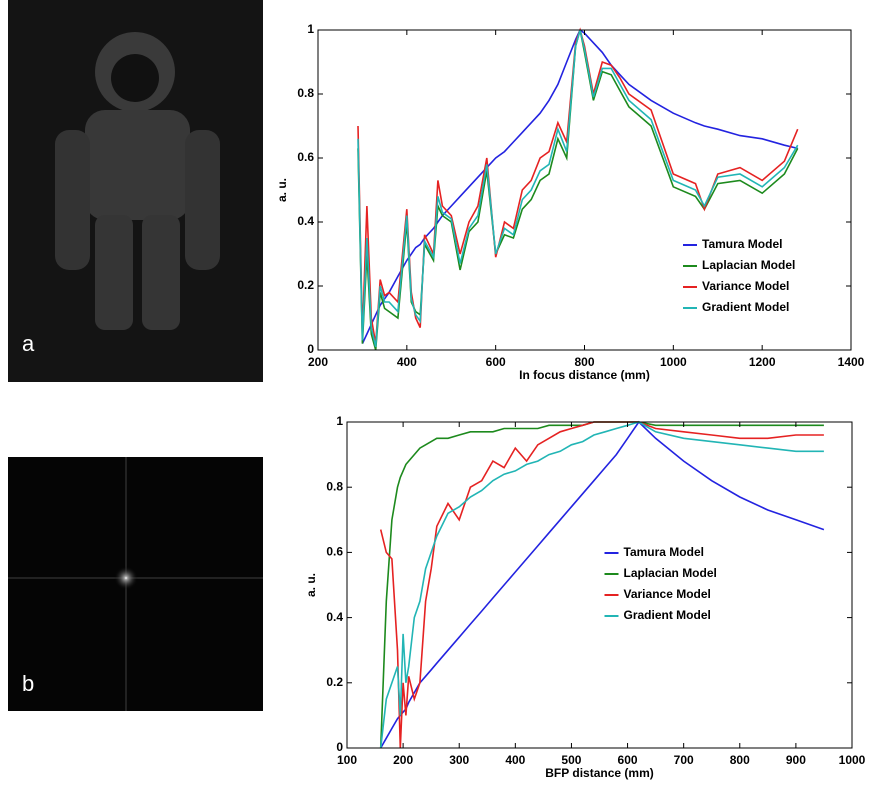  Describe the element at coordinates (571, 760) in the screenshot. I see `x-tick-label: 500` at that location.